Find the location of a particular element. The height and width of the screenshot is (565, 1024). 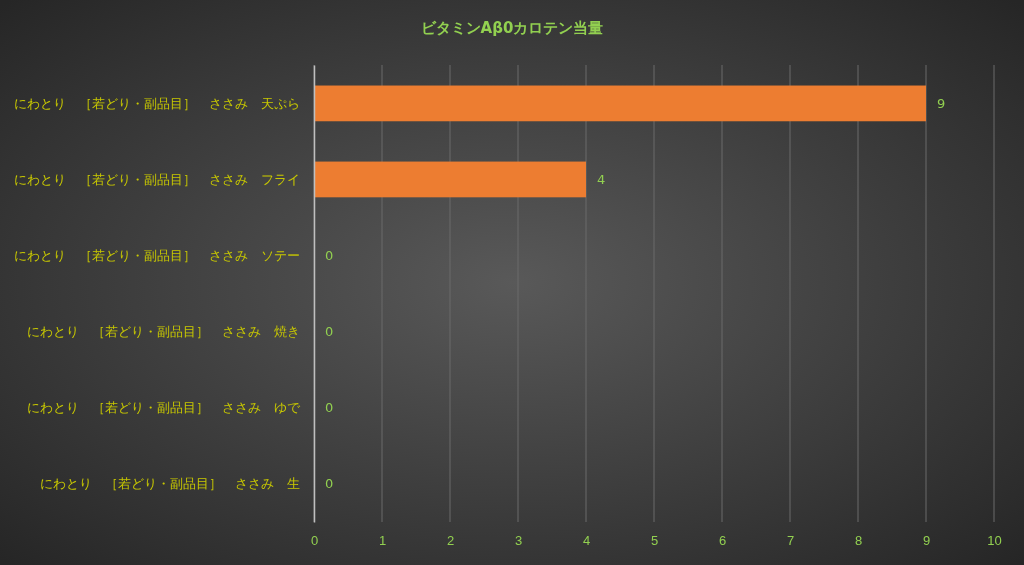

y-tick-label: にわとり ［若どり・副品目］ ささみ ソテー is located at coordinates (157, 255).